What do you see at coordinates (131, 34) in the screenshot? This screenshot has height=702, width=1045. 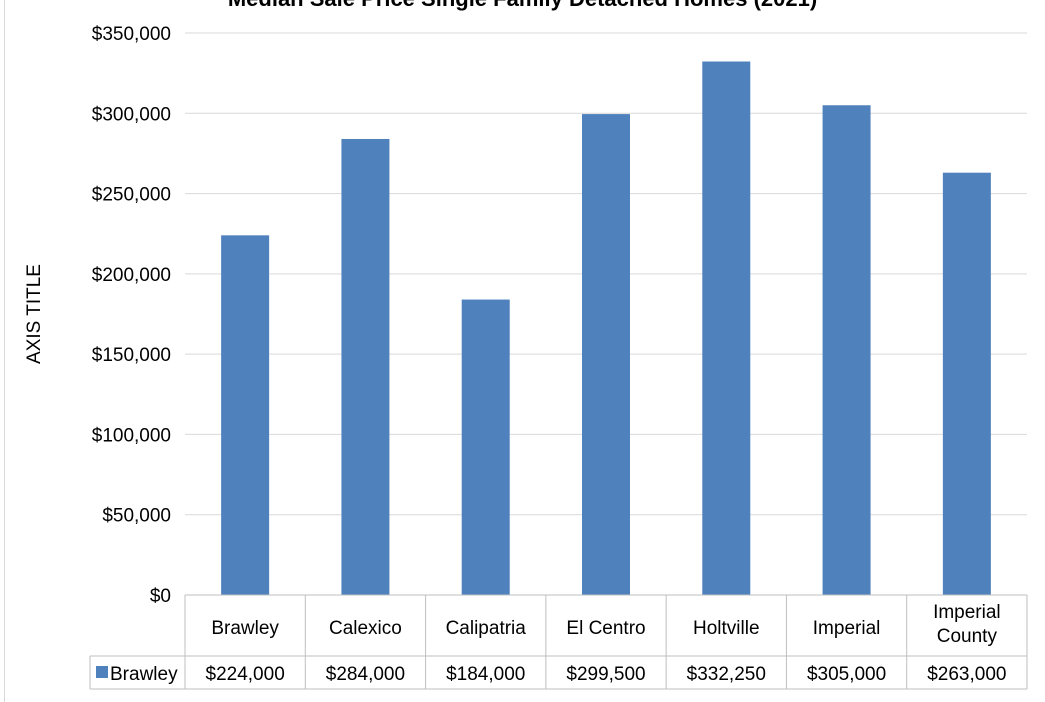 I see `y-tick-label: $350,000` at bounding box center [131, 34].